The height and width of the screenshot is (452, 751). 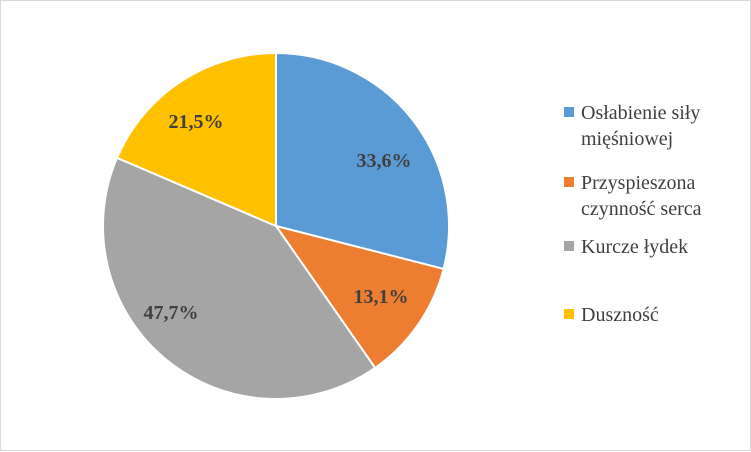 I want to click on legend-label: Przyspieszona, so click(x=638, y=183).